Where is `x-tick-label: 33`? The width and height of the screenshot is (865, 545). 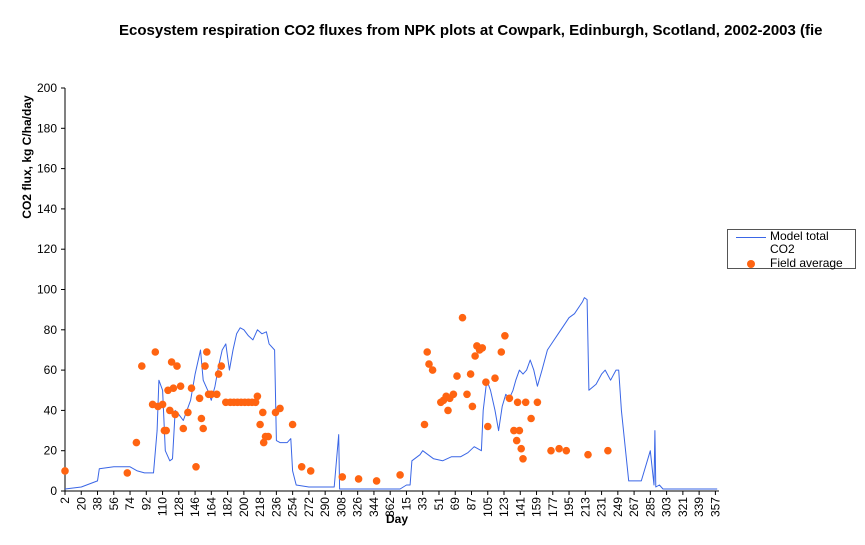 x-tick-label: 33 is located at coordinates (423, 504).